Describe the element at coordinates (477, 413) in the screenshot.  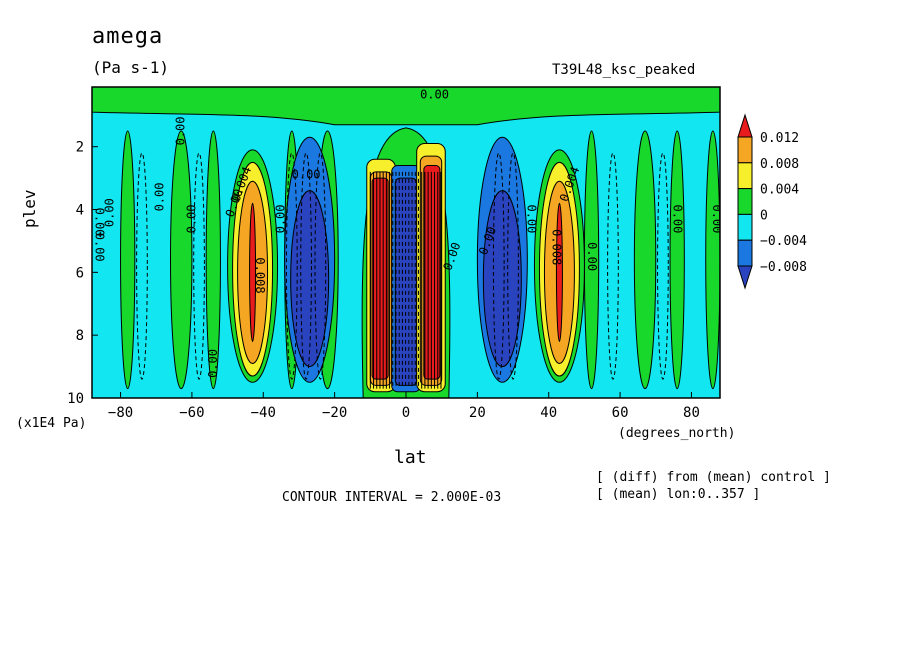
I see `x-tick-label: 20` at that location.